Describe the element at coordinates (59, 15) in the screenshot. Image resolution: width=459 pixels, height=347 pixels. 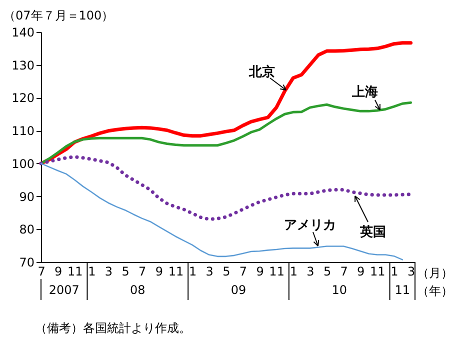
I see `y-axis-title: （07年７月＝100）` at that location.